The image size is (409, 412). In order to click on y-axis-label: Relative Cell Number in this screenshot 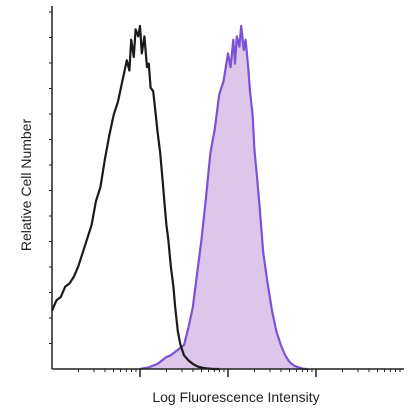, I will do `click(26, 185)`.